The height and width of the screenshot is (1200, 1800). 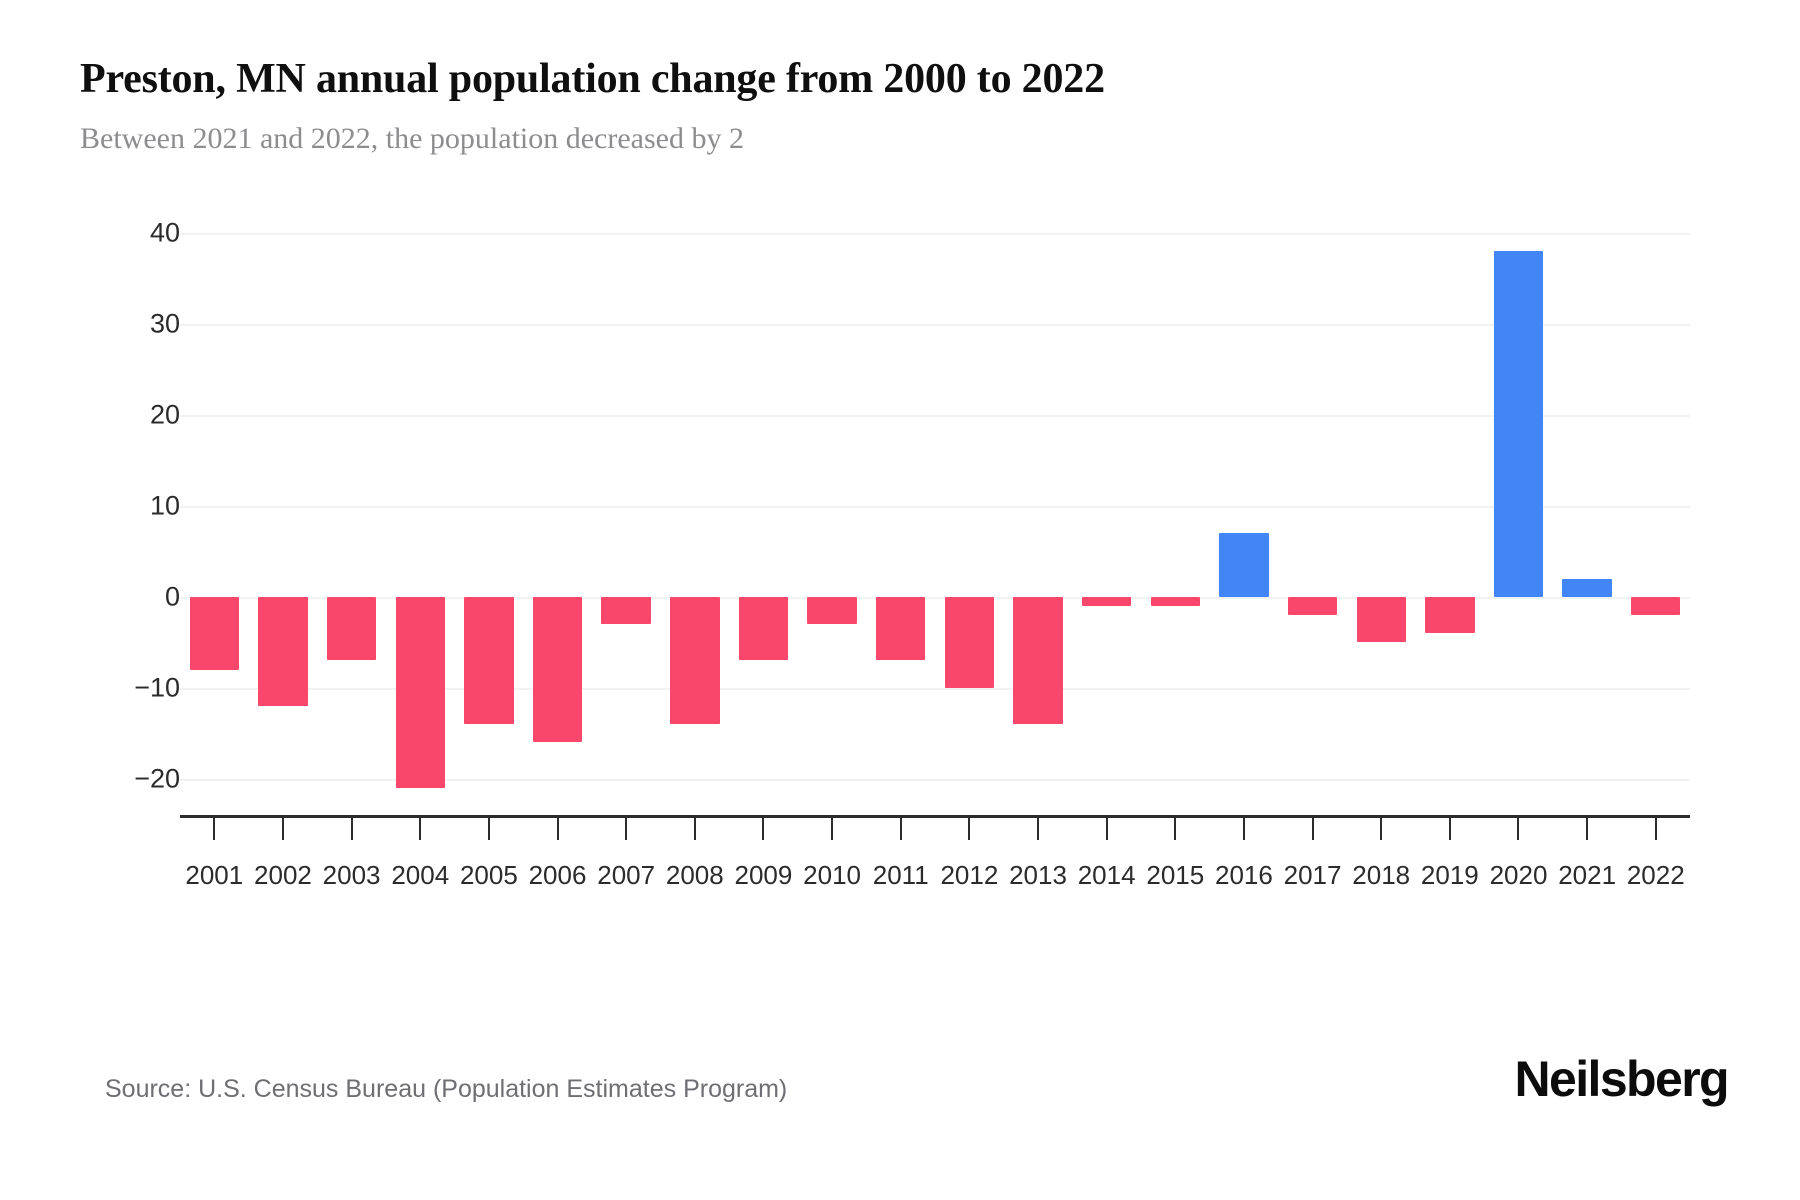 What do you see at coordinates (969, 642) in the screenshot?
I see `bar-2012` at bounding box center [969, 642].